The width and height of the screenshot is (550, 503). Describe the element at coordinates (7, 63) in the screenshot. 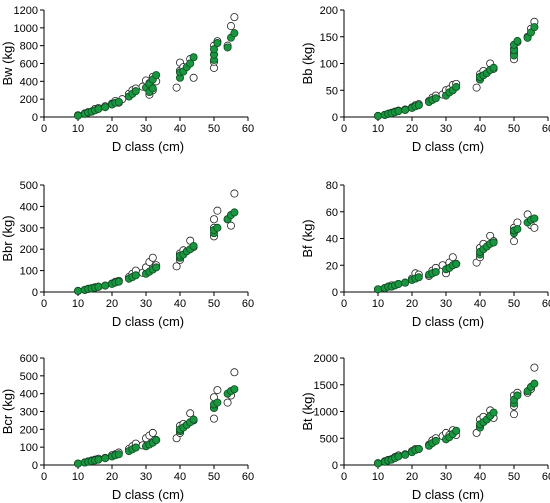

I see `y-axis-title: Bw (kg)` at that location.